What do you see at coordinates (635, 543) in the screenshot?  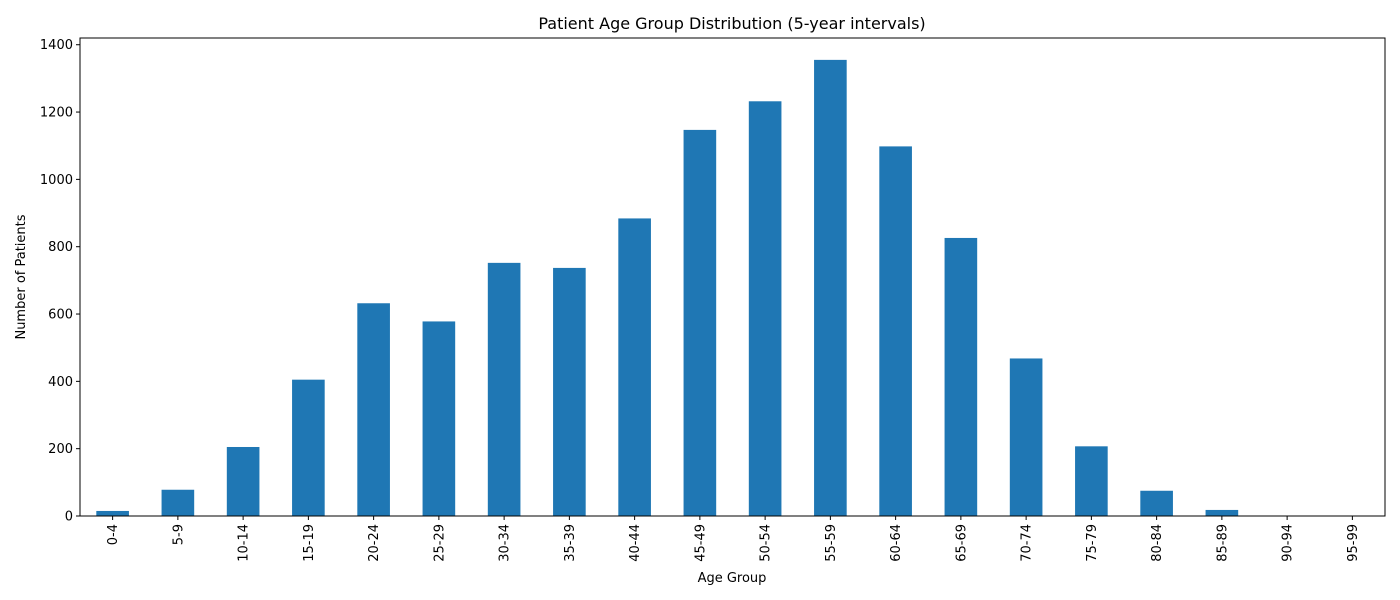 I see `x-tick-label: 40-44` at bounding box center [635, 543].